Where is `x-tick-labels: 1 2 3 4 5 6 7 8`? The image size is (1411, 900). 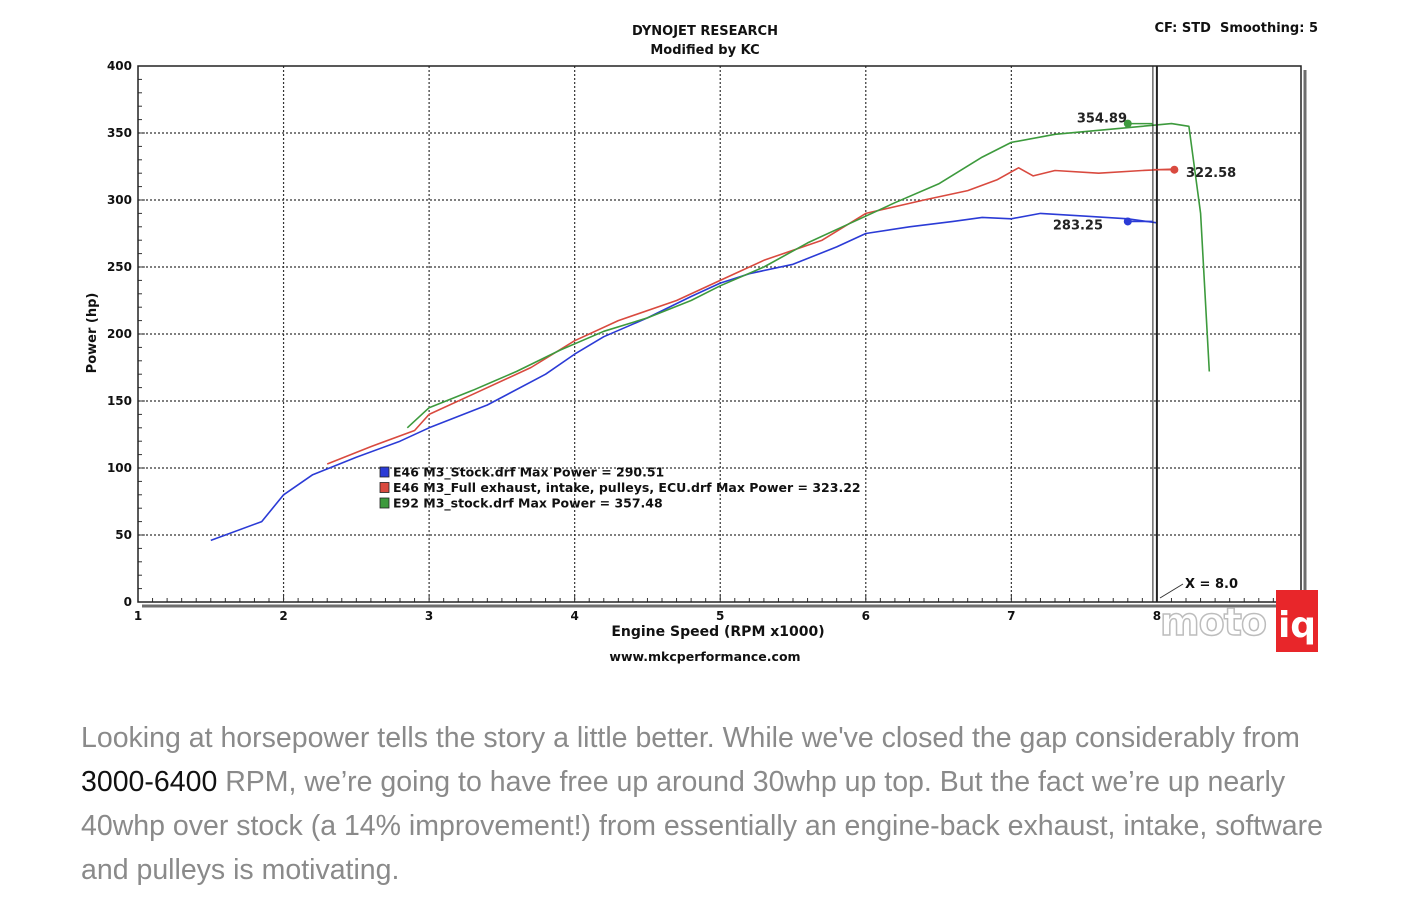
x-tick-labels: 1 2 3 4 5 6 7 8 is located at coordinates (647, 616).